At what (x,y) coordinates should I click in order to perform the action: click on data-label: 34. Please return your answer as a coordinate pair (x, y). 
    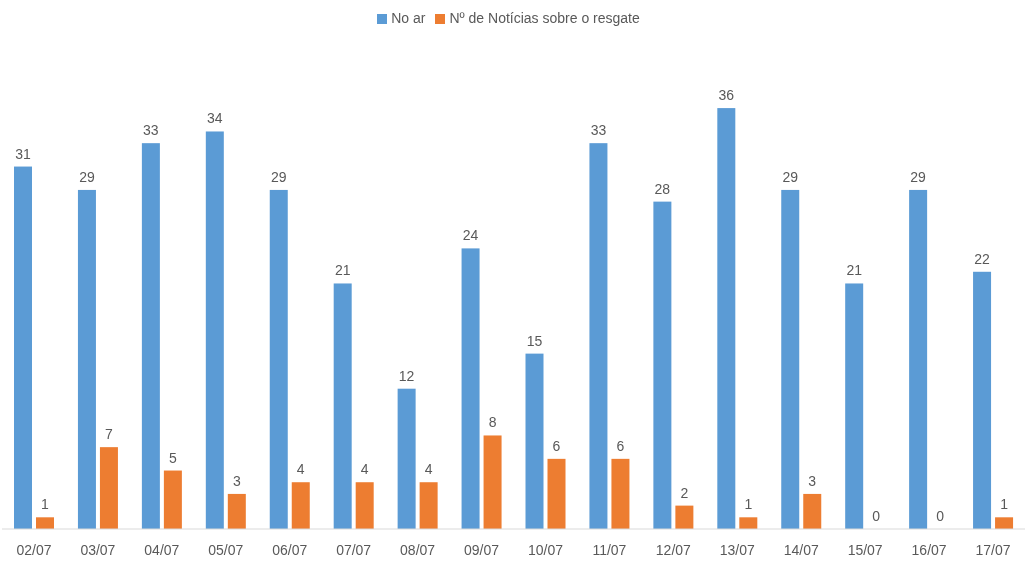
    Looking at the image, I should click on (215, 118).